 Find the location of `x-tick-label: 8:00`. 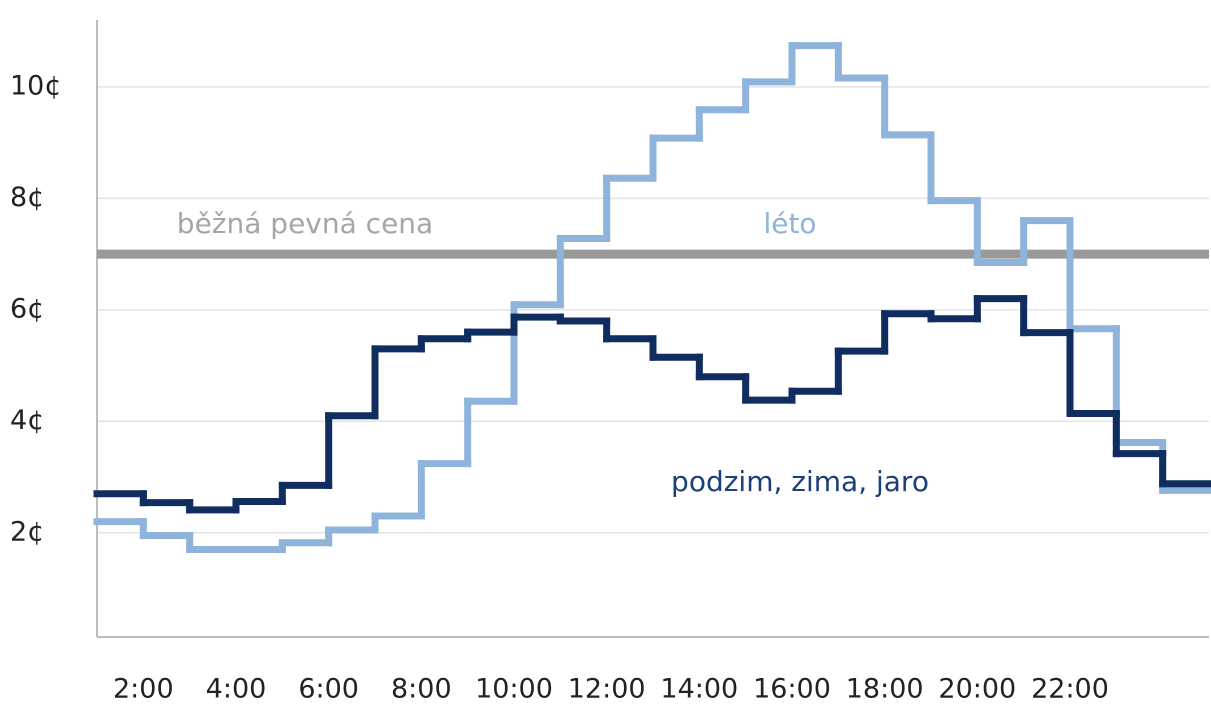

x-tick-label: 8:00 is located at coordinates (421, 689).